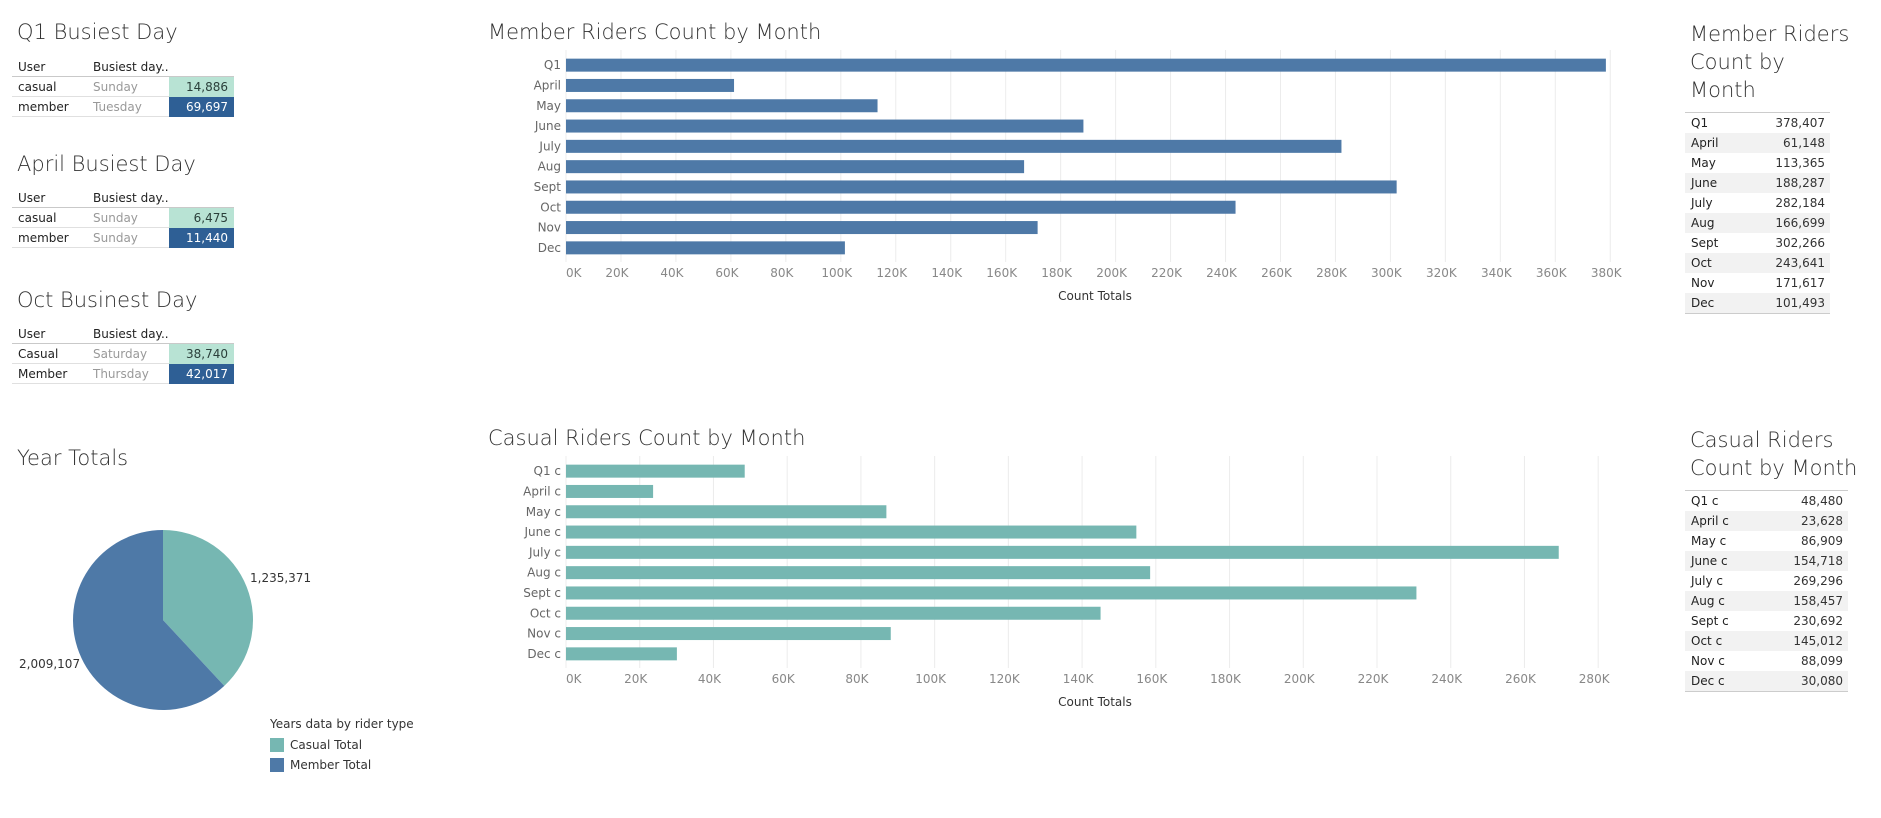  Describe the element at coordinates (548, 106) in the screenshot. I see `y-category-label: May` at that location.